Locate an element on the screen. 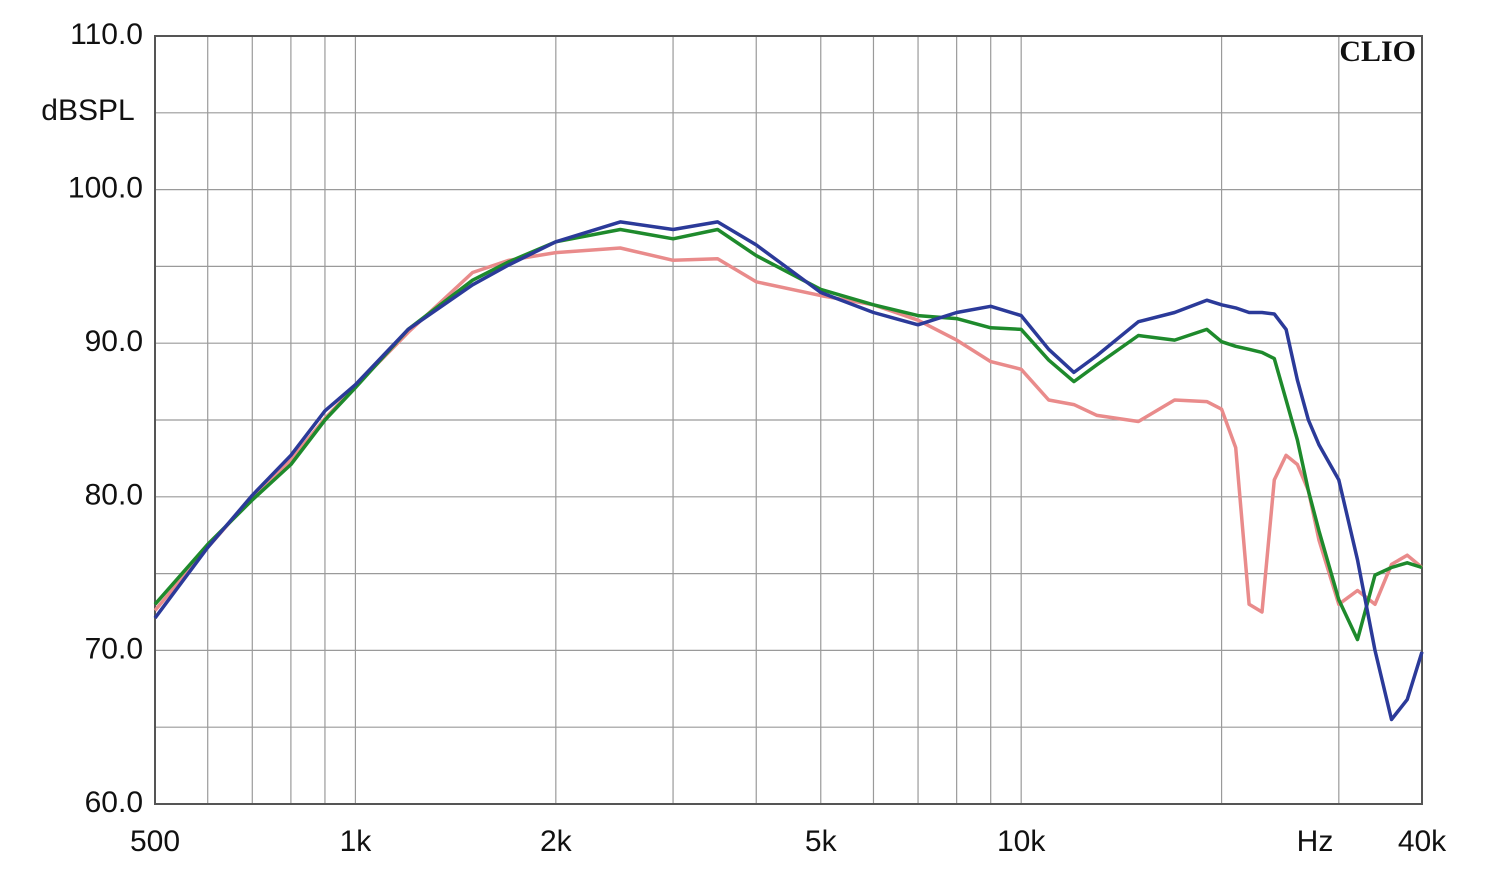  y-tick-label: 80.0 is located at coordinates (114, 495).